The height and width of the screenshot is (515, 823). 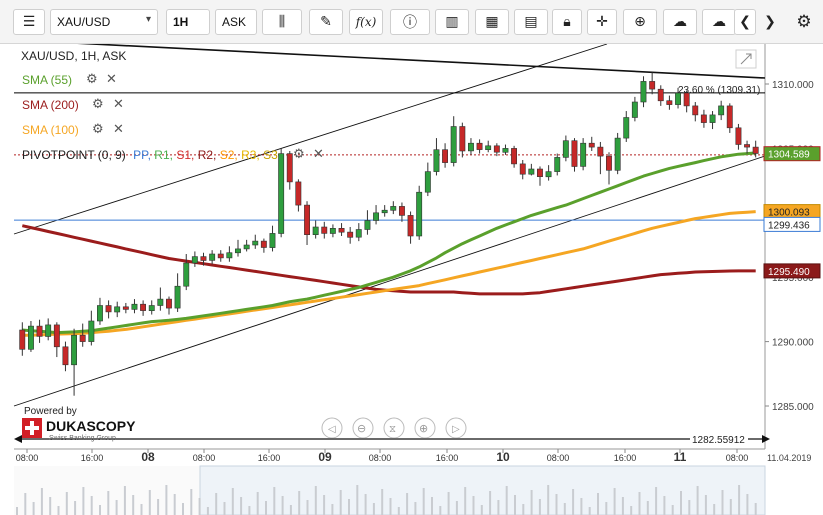 I want to click on x-tick-label: 16:00, so click(x=625, y=458).